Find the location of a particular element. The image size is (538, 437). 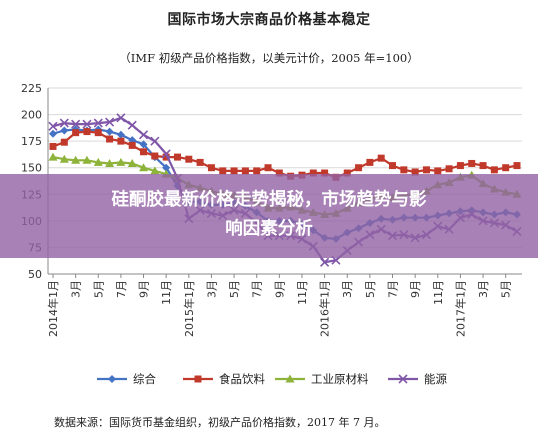

legend-entry: 食品饮料 is located at coordinates (224, 379).